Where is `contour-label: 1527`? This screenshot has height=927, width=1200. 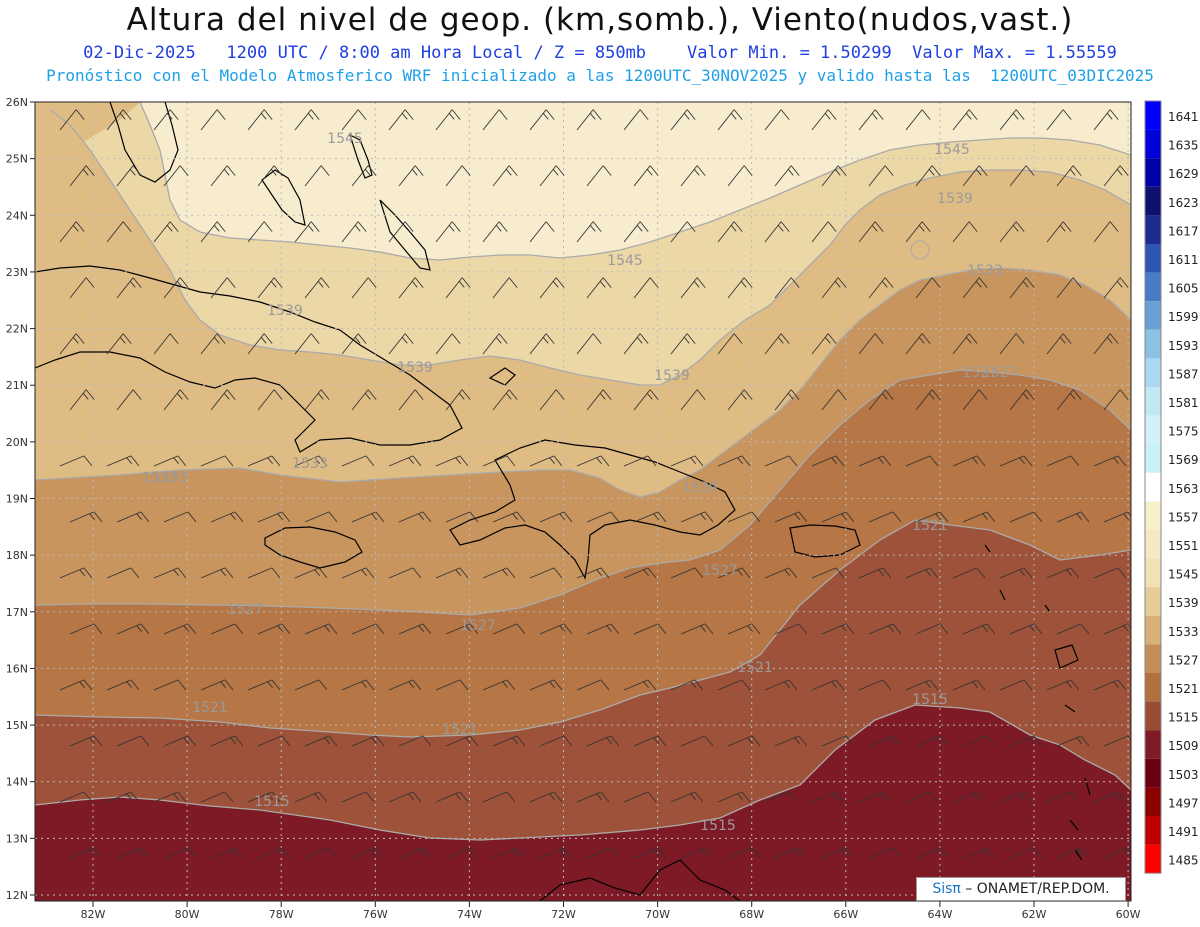
contour-label: 1527 is located at coordinates (245, 610).